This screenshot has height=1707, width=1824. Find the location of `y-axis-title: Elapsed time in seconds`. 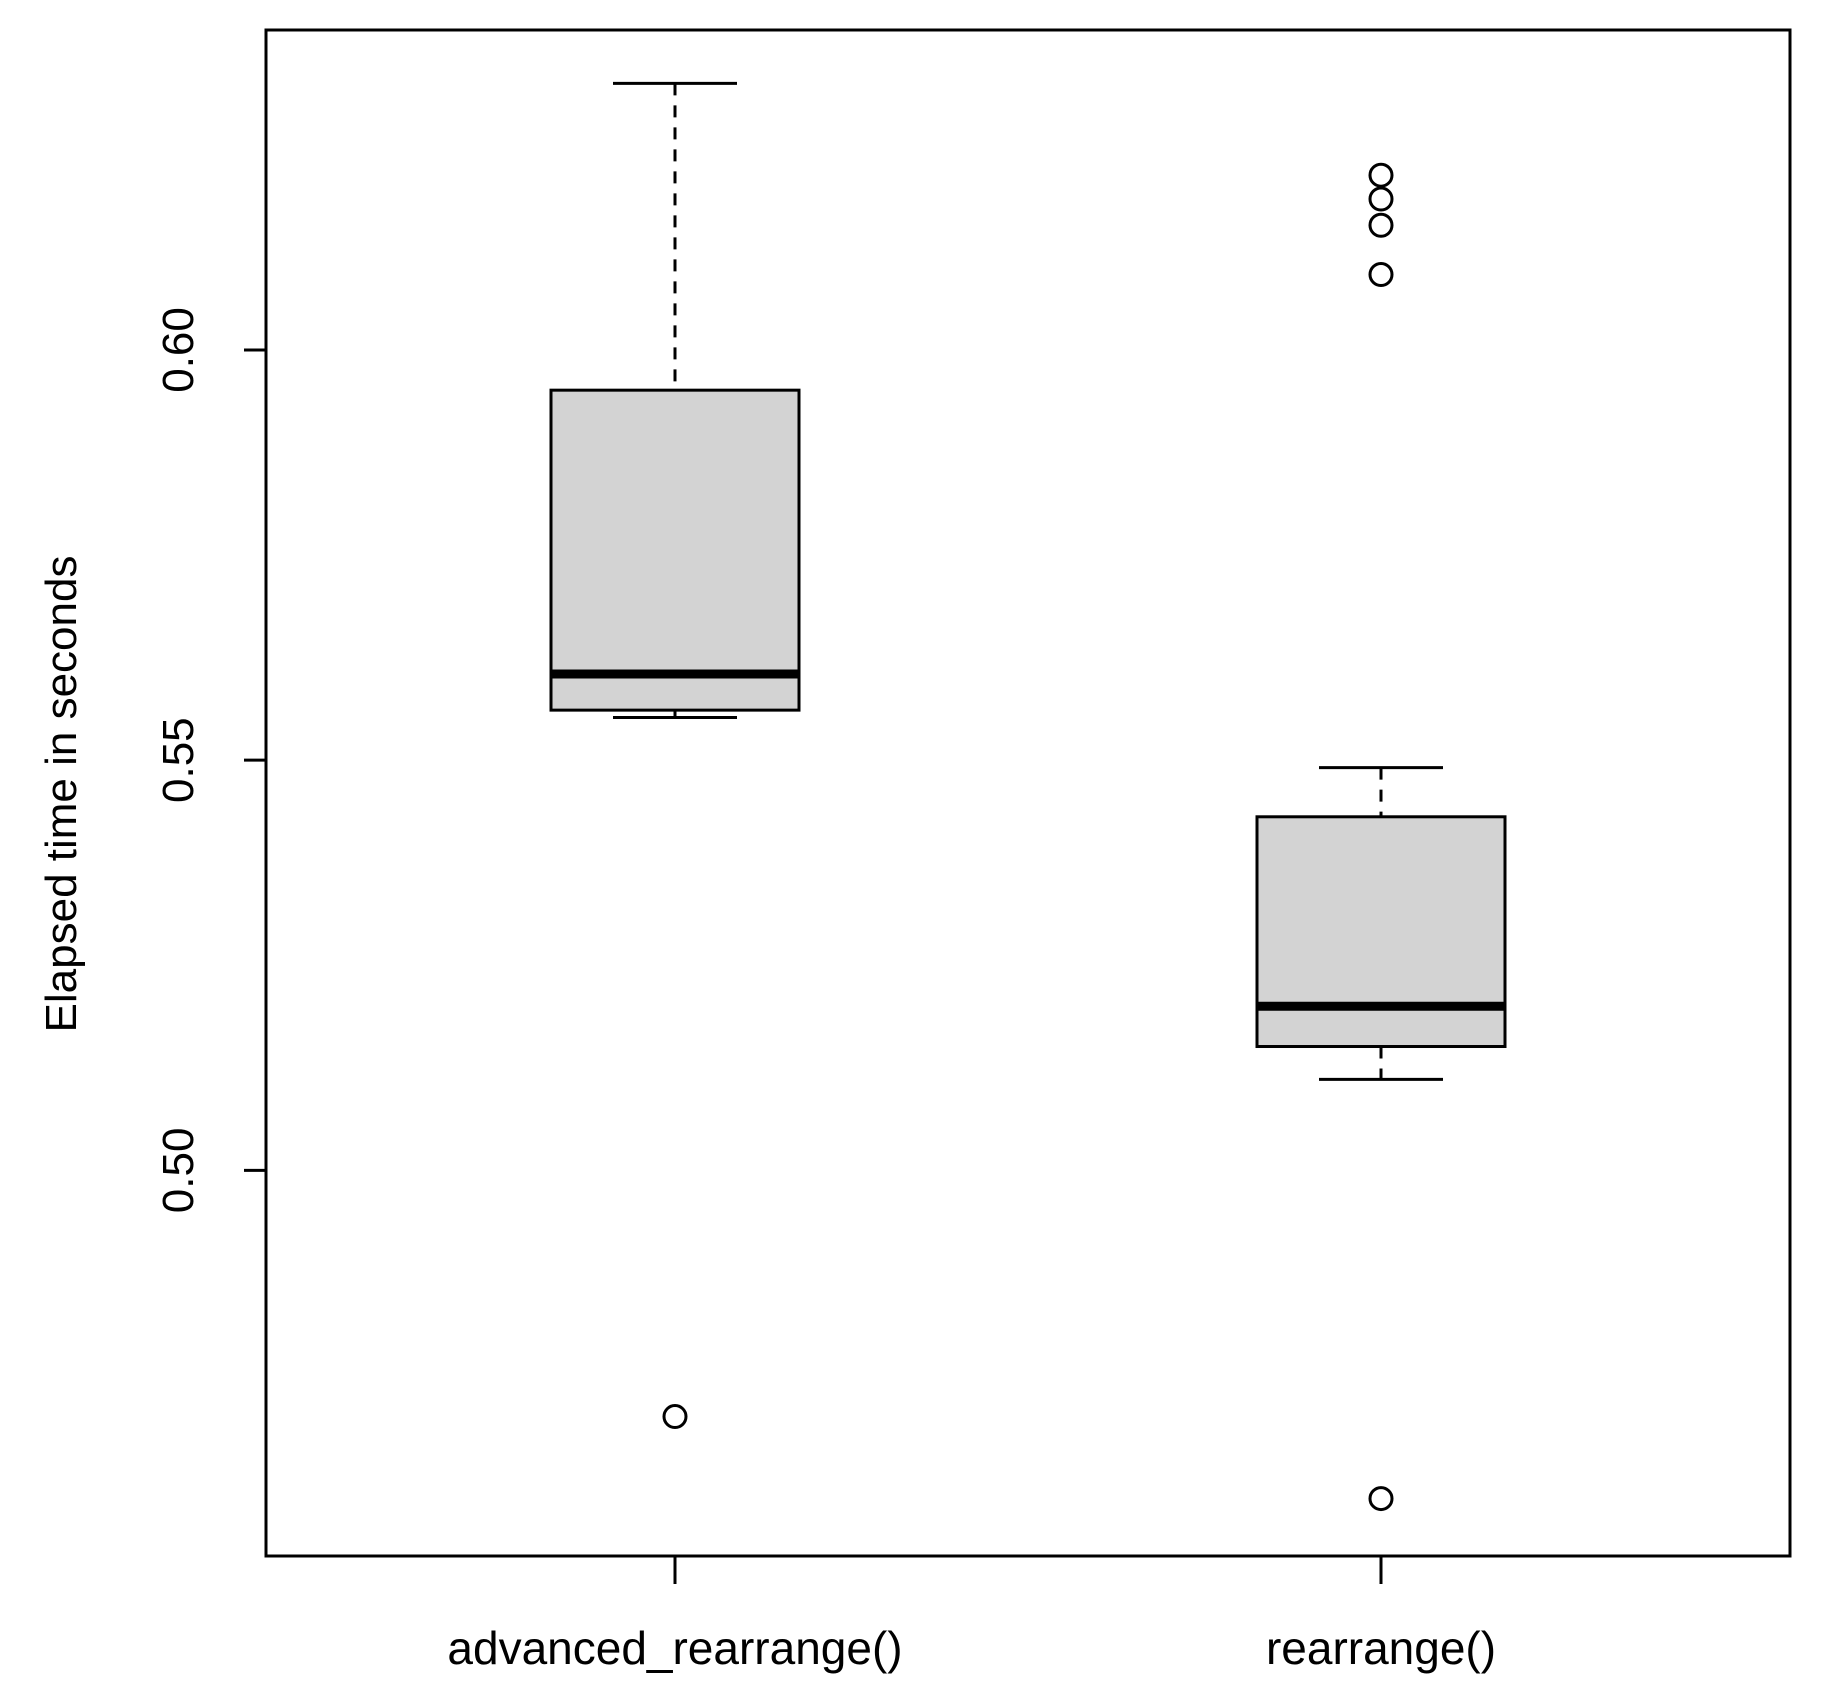

y-axis-title: Elapsed time in seconds is located at coordinates (61, 794).